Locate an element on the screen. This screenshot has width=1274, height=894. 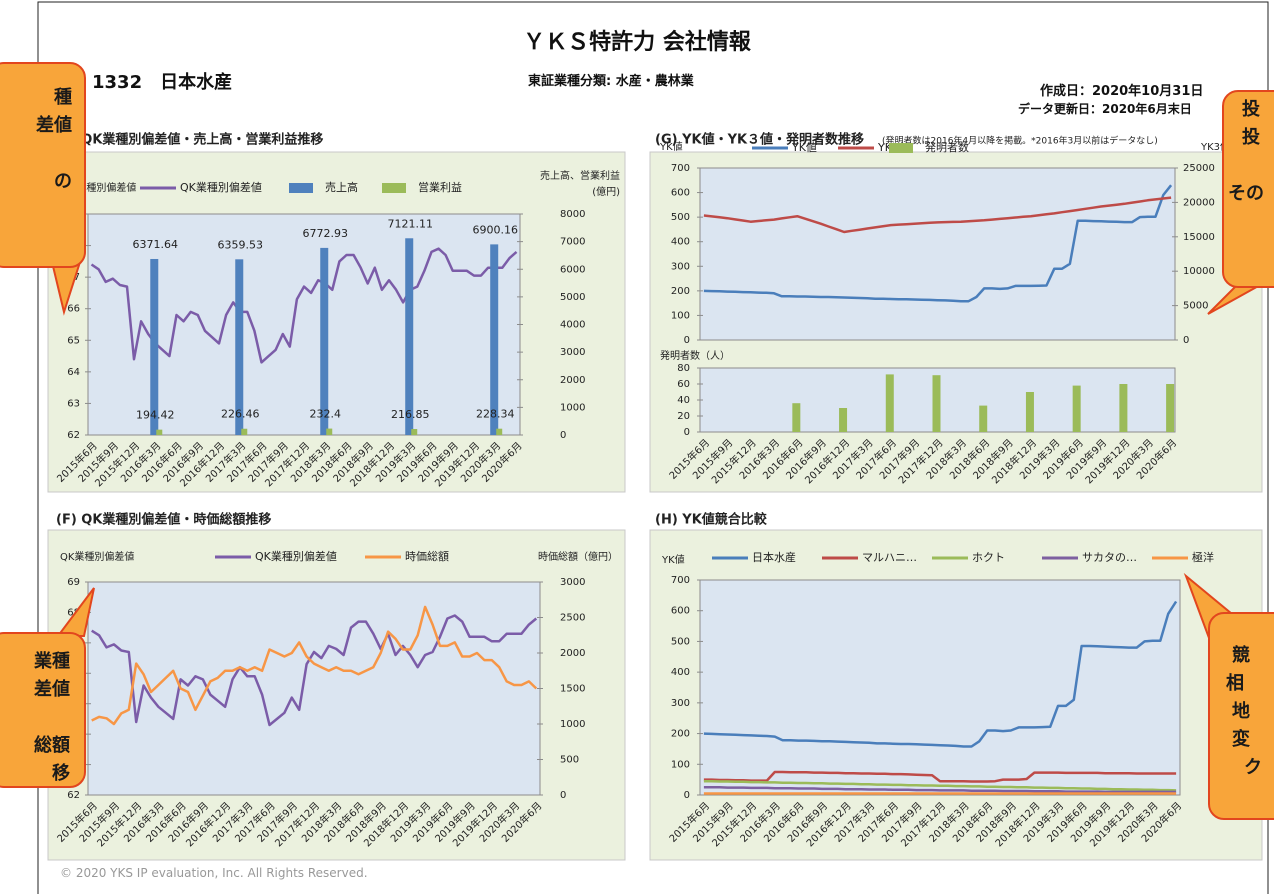
data-label: 216.85 is located at coordinates (410, 414).